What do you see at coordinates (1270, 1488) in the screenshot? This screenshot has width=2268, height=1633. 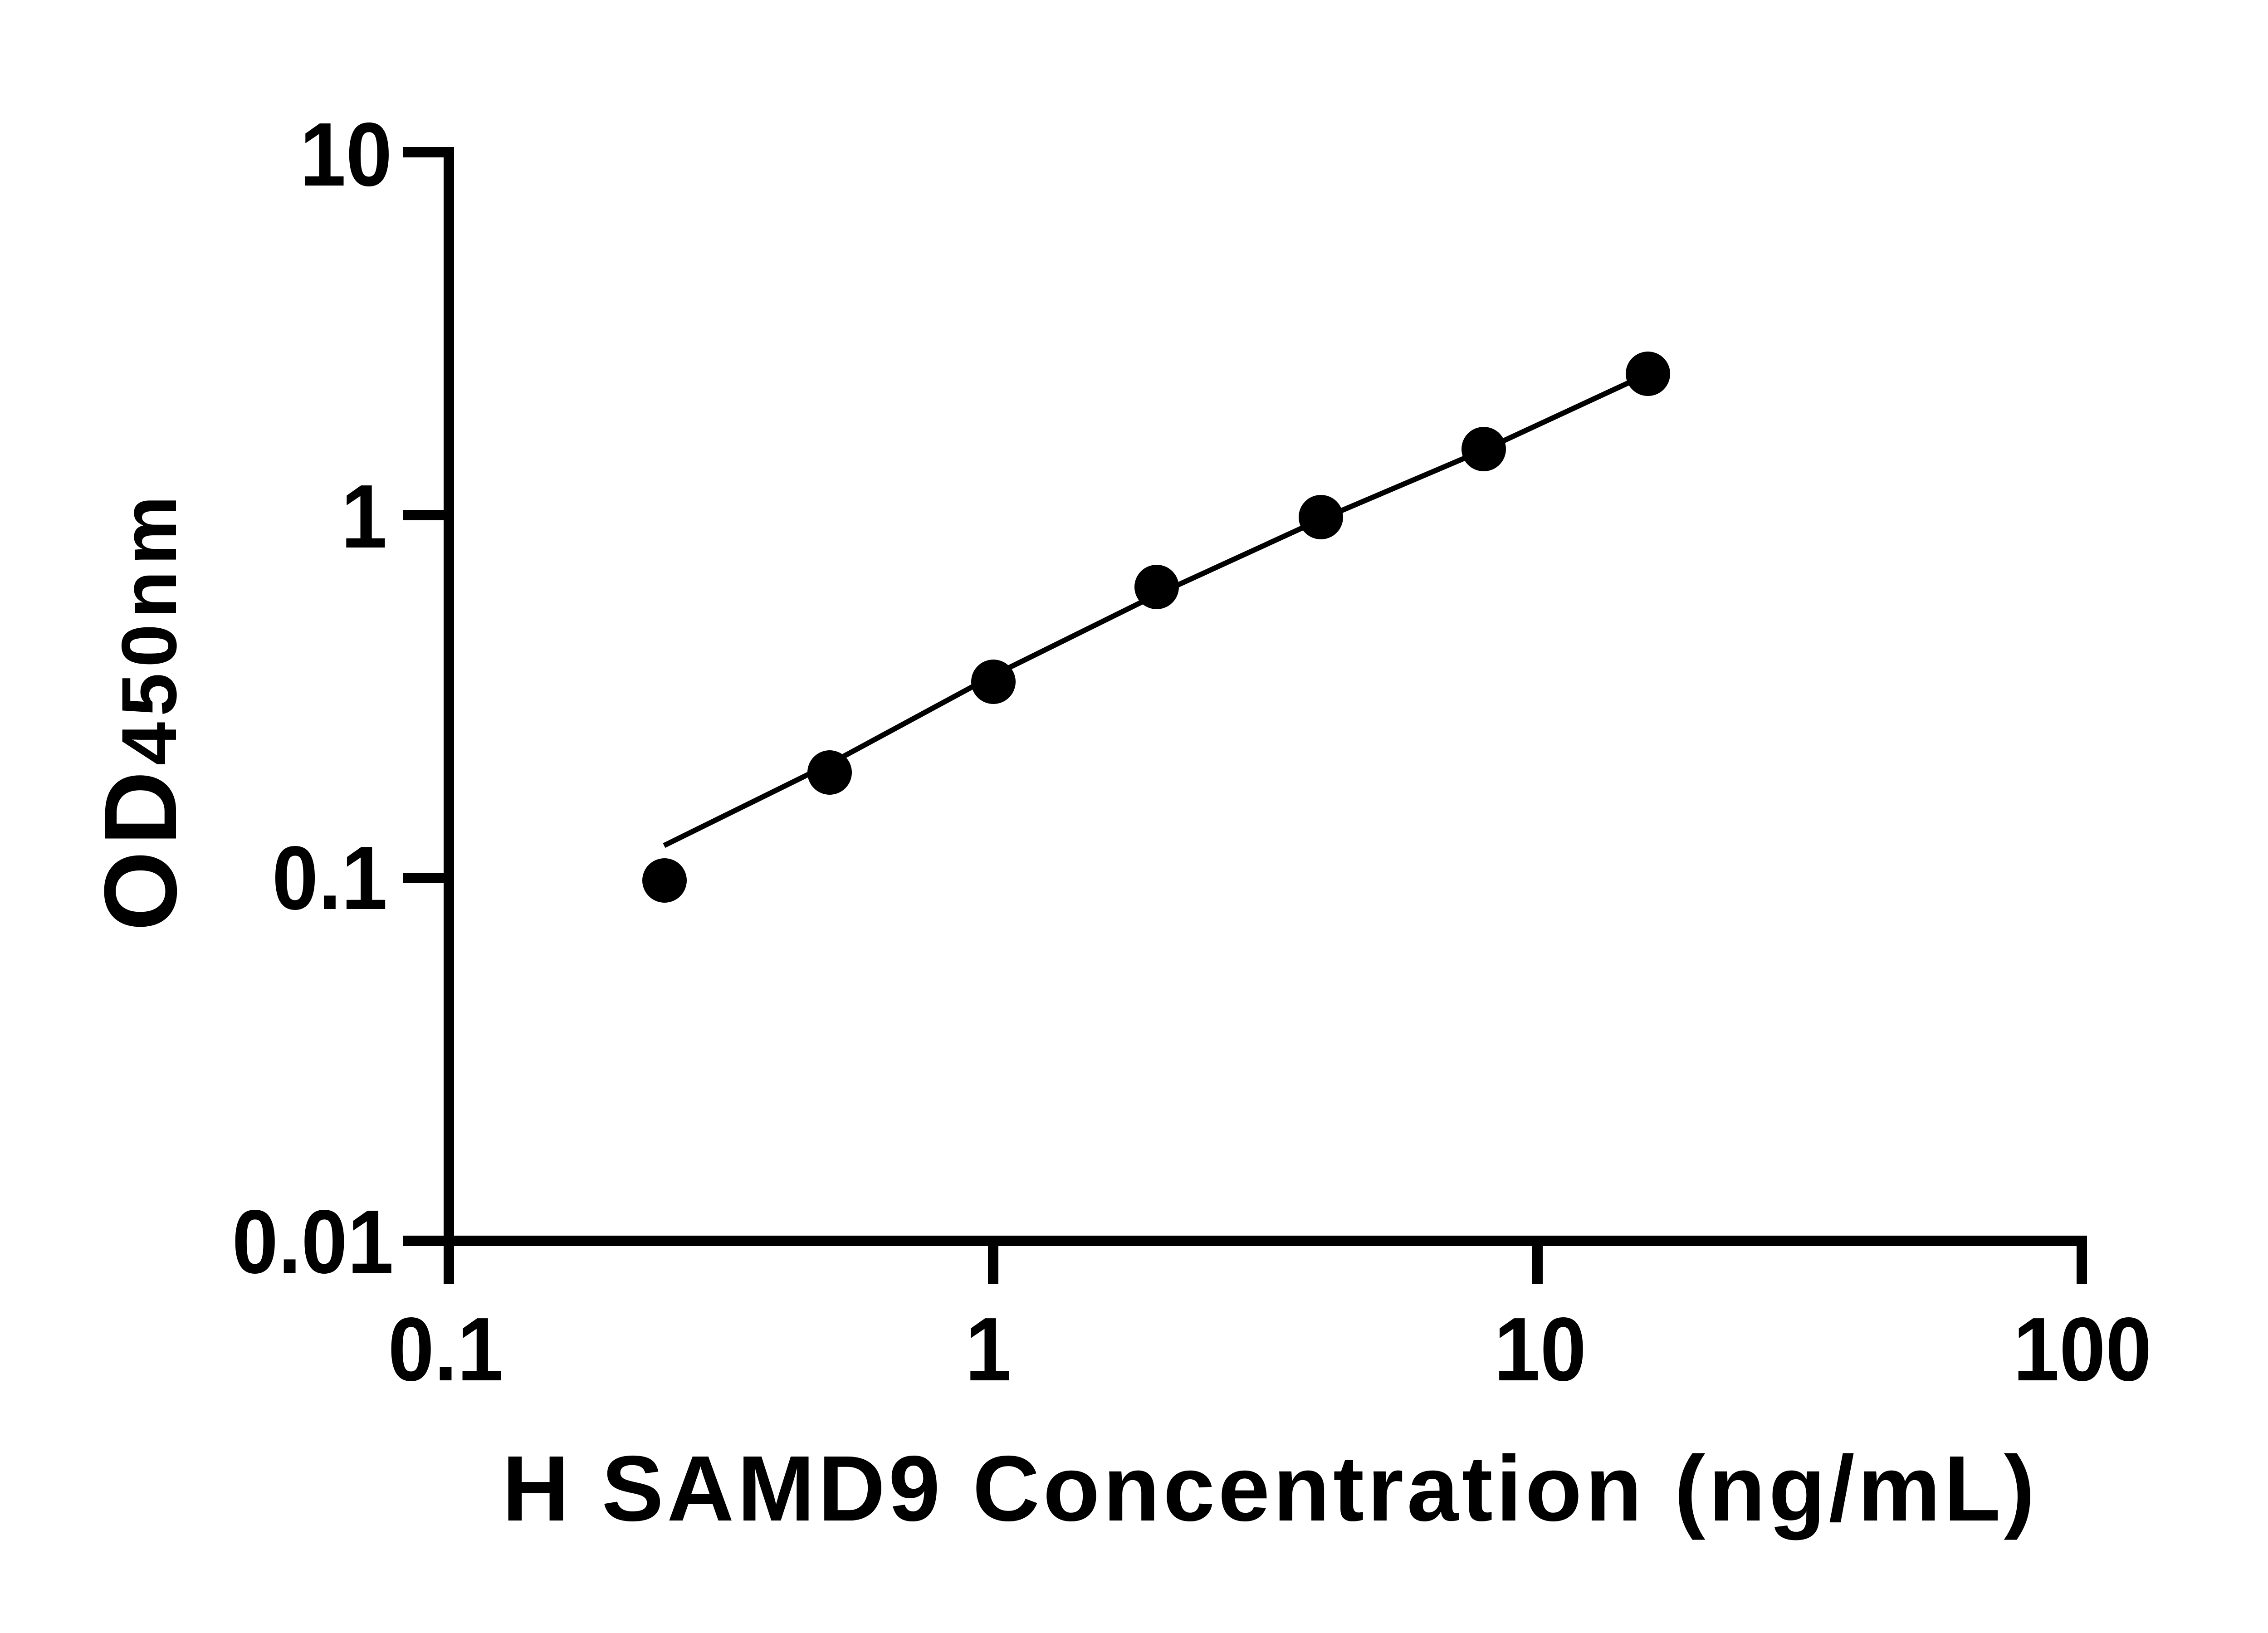 I see `svg-text: H SAMD9 Concentration (ng/mL)` at bounding box center [1270, 1488].